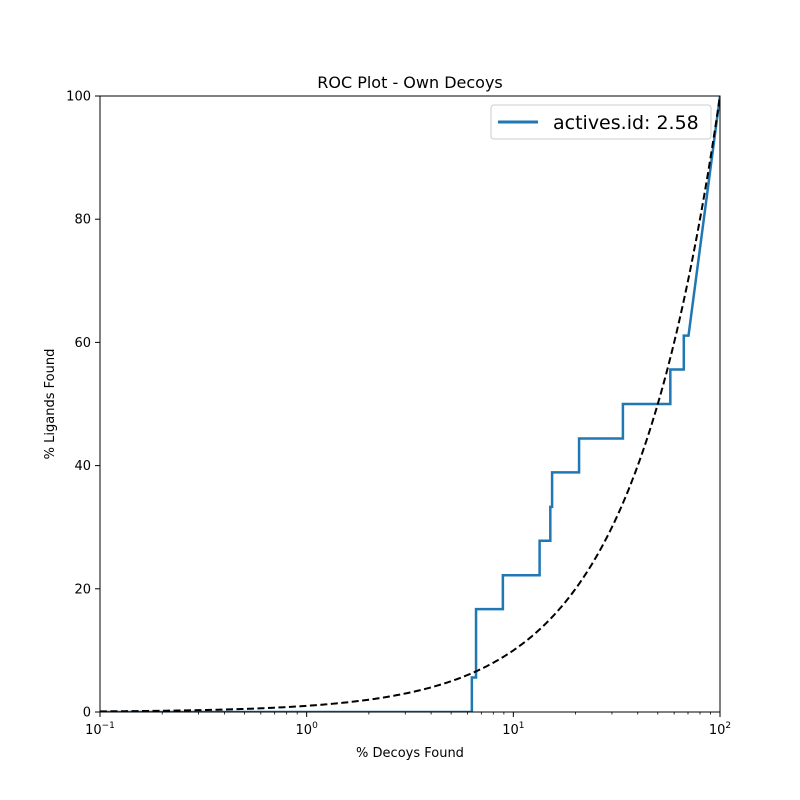 The image size is (800, 800). I want to click on chart-title: ROC Plot - Own Decoys, so click(410, 82).